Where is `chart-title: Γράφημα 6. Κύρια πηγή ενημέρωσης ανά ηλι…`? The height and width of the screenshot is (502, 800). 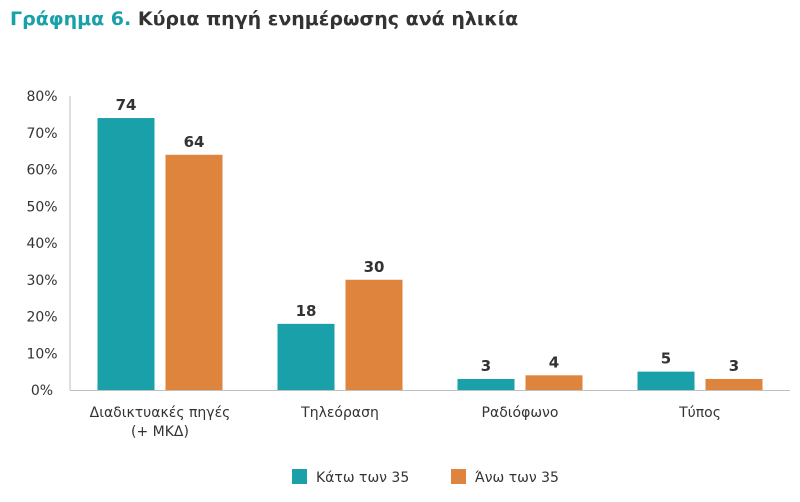
chart-title: Γράφημα 6. Κύρια πηγή ενημέρωσης ανά ηλι… is located at coordinates (264, 19).